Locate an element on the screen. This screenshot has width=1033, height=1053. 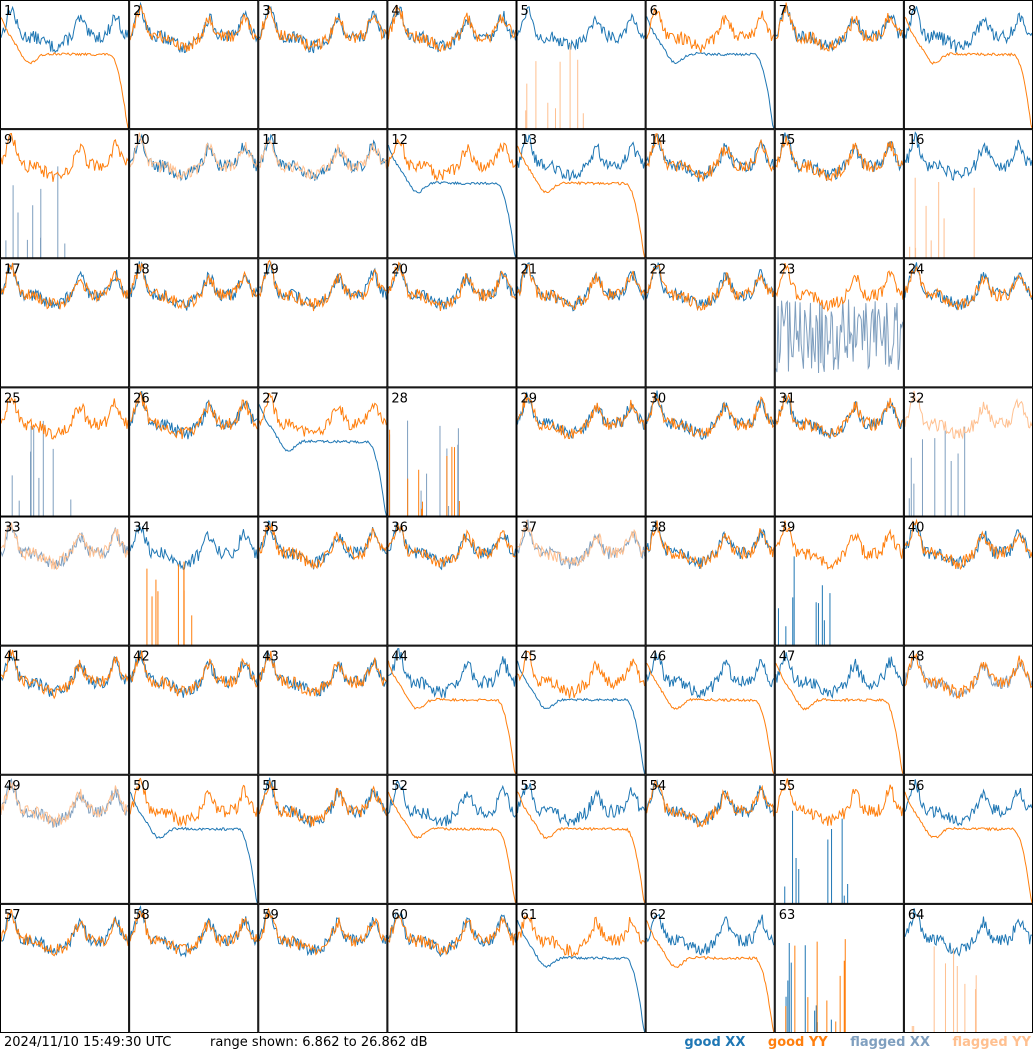
panel-3: 3 is located at coordinates (323, 65).